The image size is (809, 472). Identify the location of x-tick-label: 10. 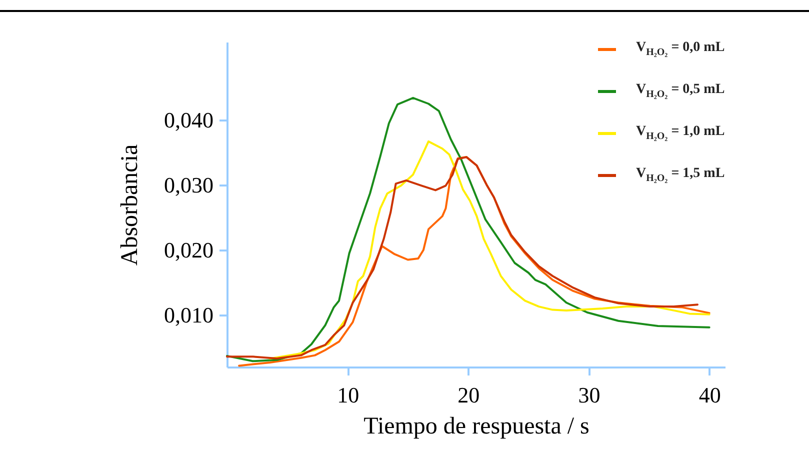
(348, 395).